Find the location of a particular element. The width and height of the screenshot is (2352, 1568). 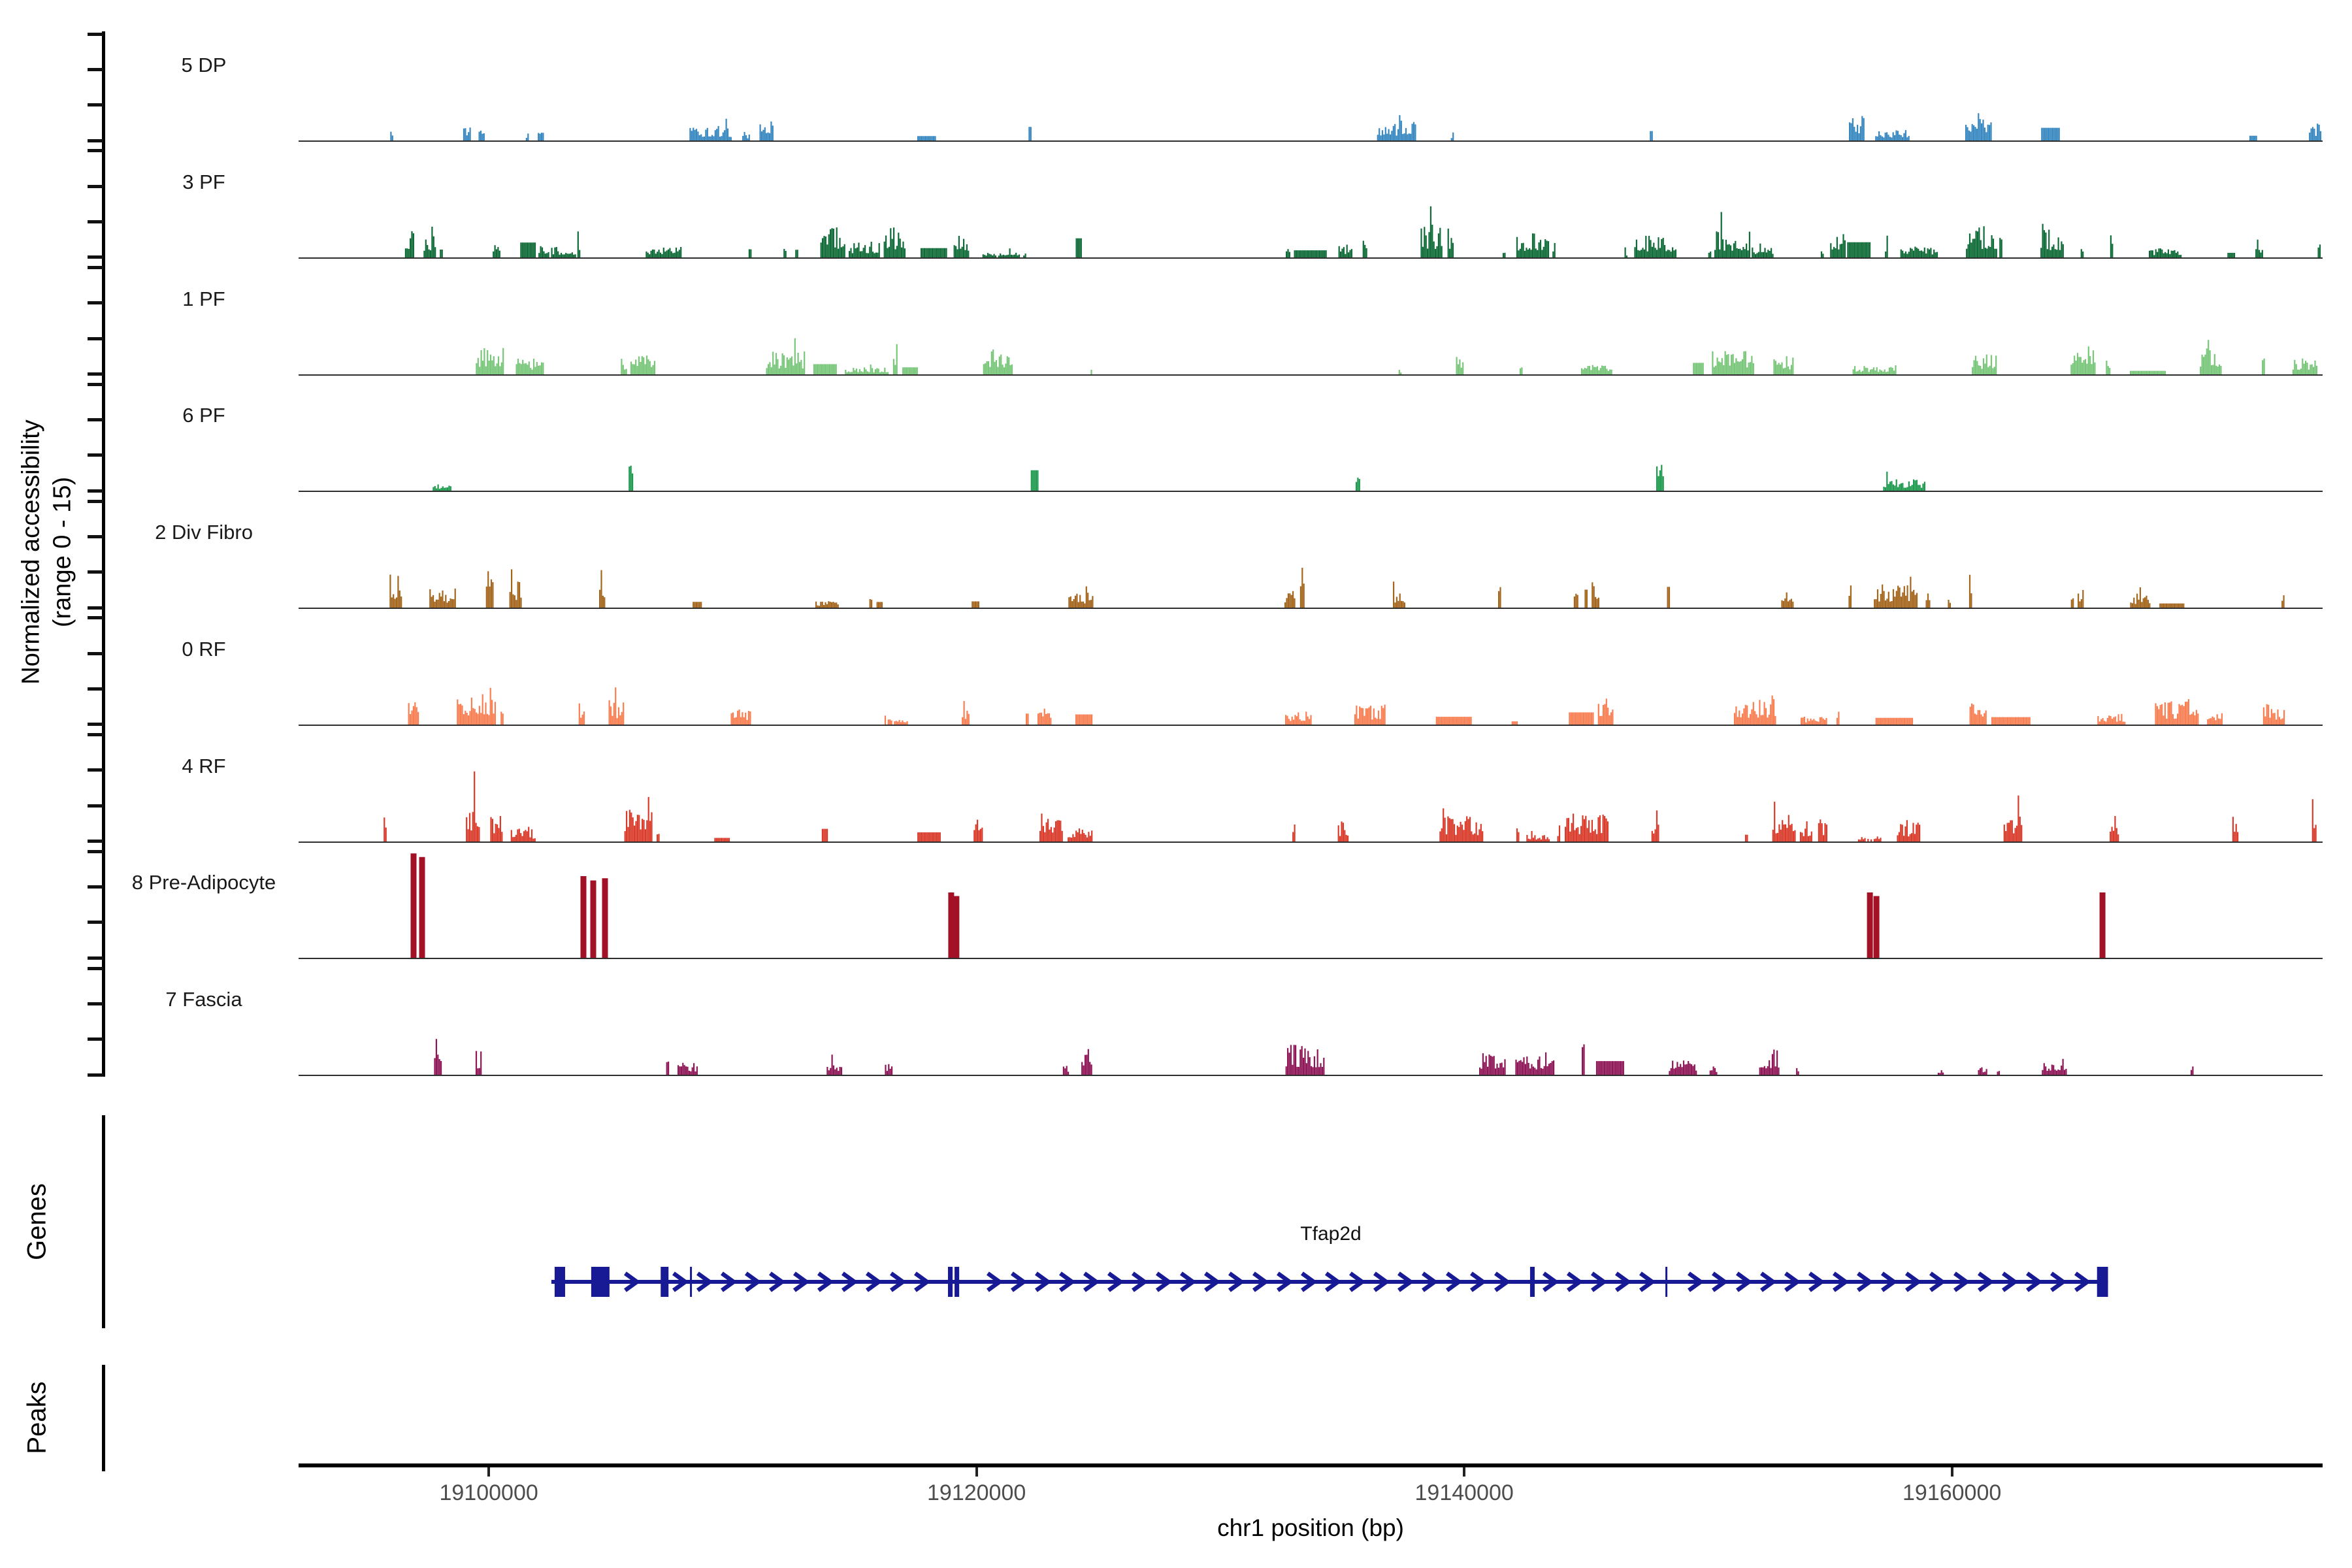

x-axis-tick-label: 19120000 is located at coordinates (976, 1492).